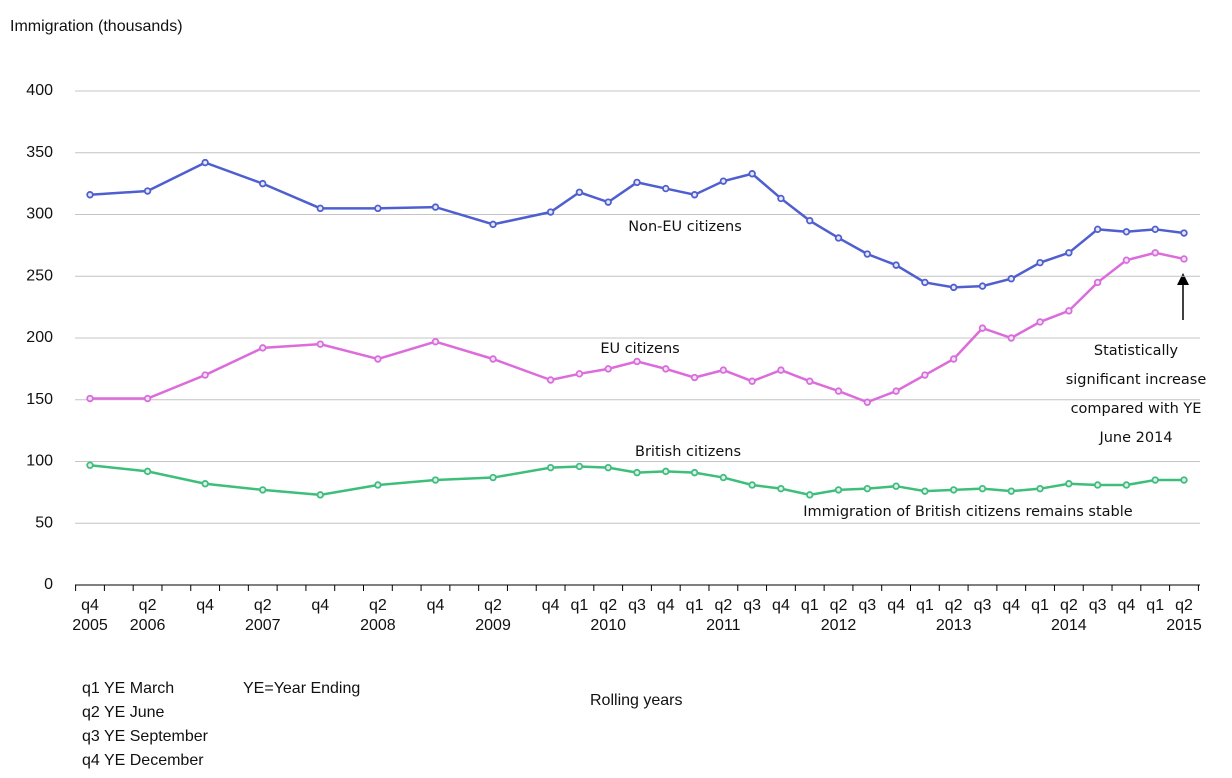 This screenshot has width=1232, height=778. What do you see at coordinates (639, 349) in the screenshot?
I see `annotation: EU citizens` at bounding box center [639, 349].